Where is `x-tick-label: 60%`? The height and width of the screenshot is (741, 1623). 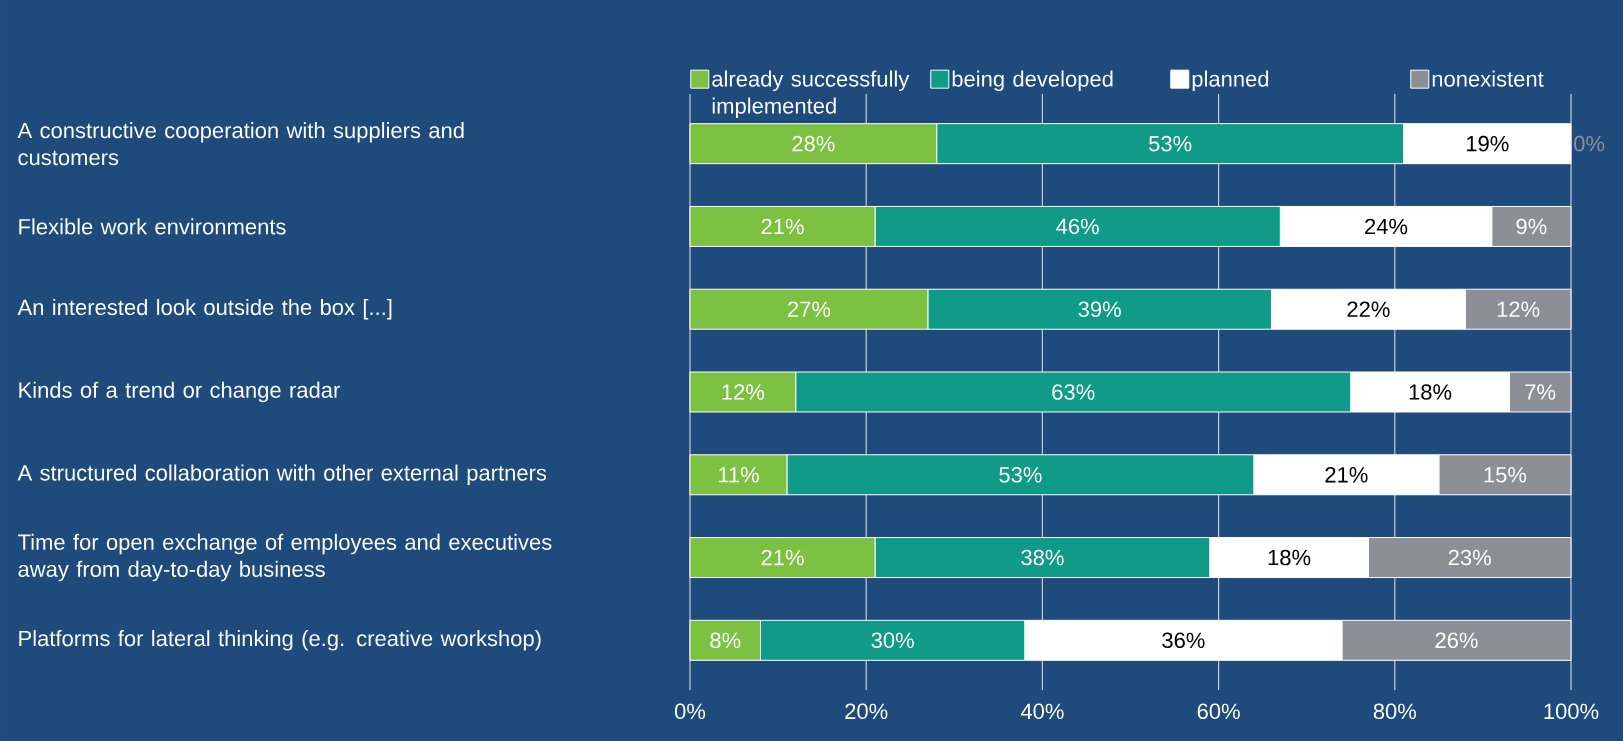
x-tick-label: 60% is located at coordinates (1218, 711).